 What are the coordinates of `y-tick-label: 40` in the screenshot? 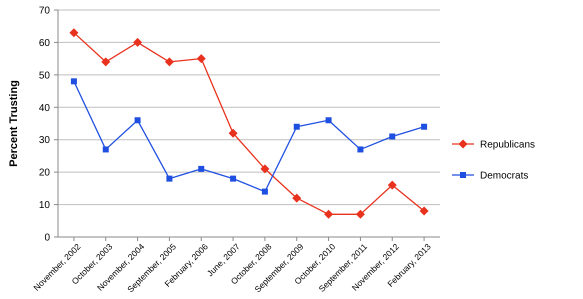 It's located at (44, 108).